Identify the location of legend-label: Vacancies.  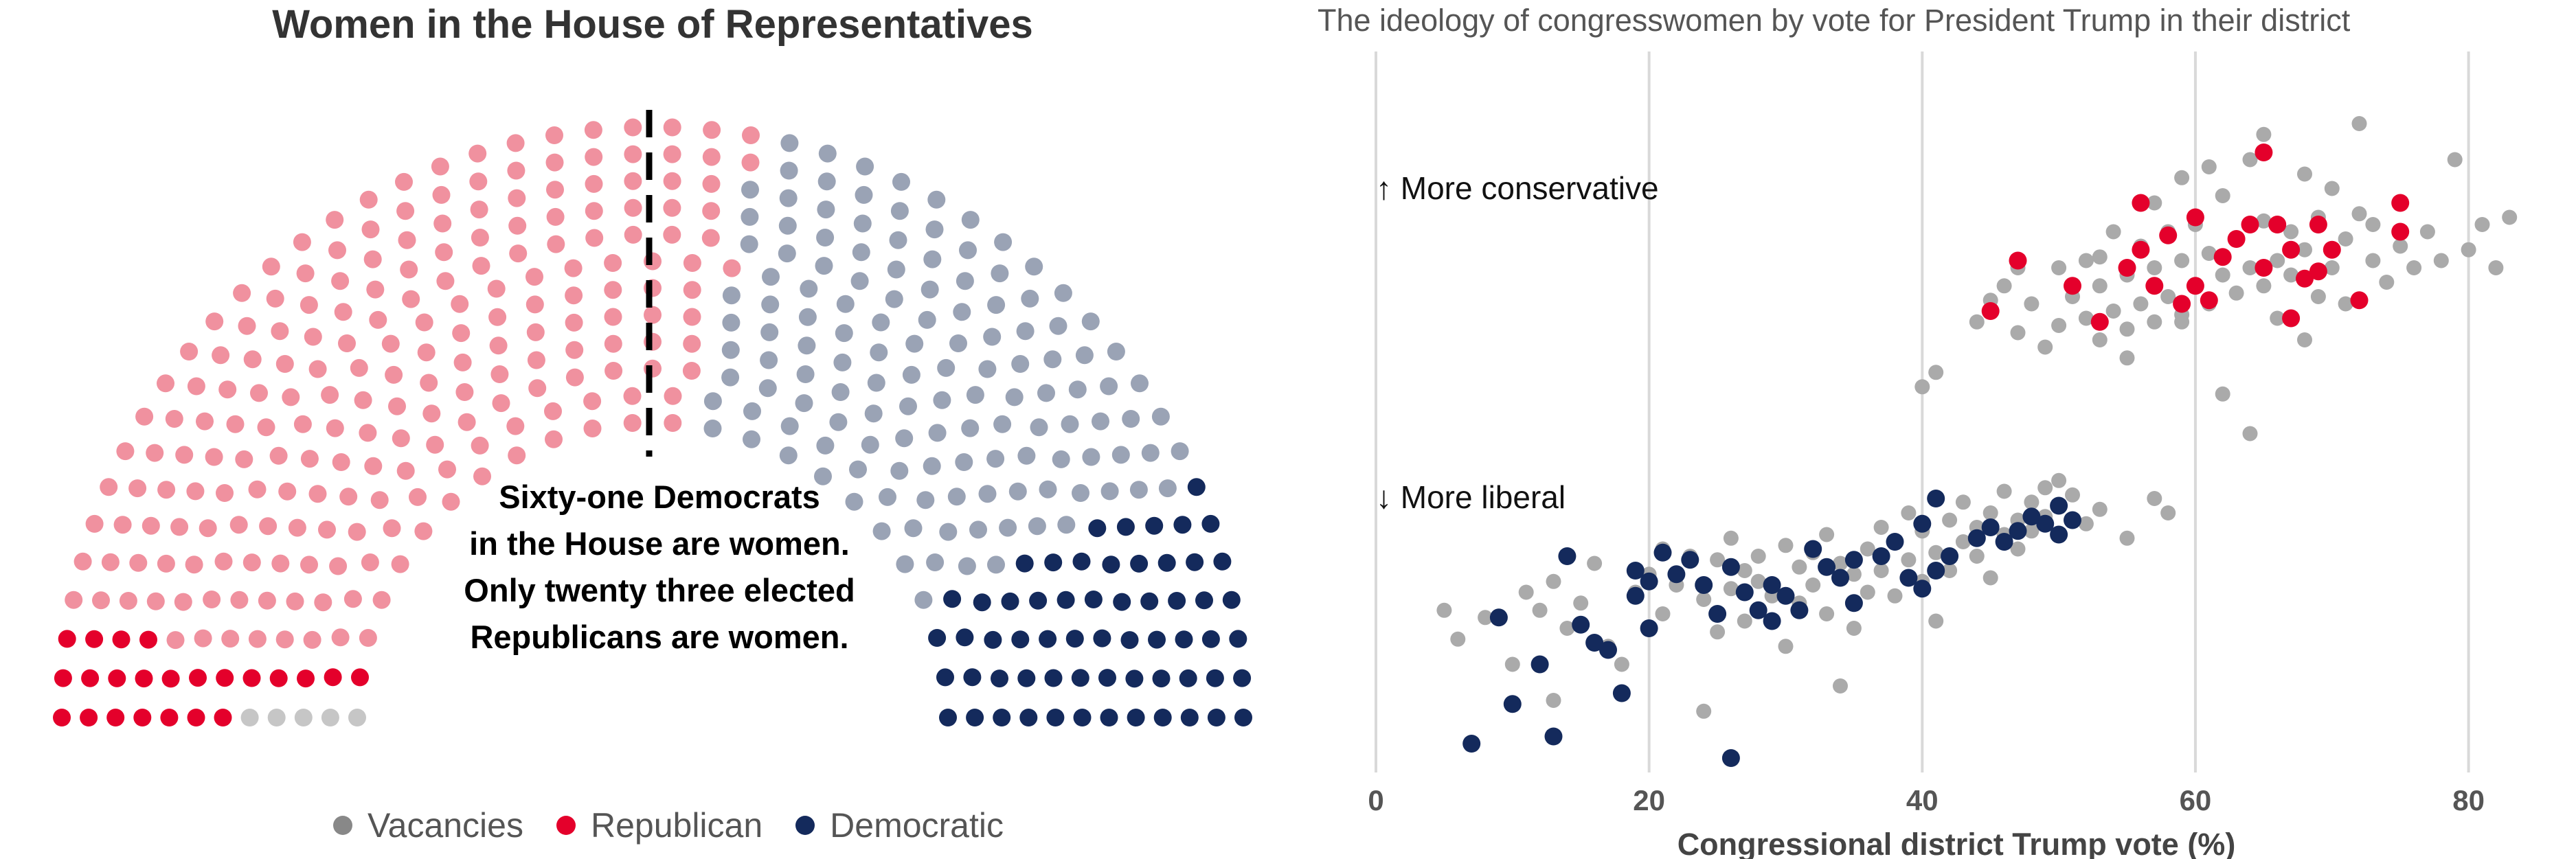
(445, 825).